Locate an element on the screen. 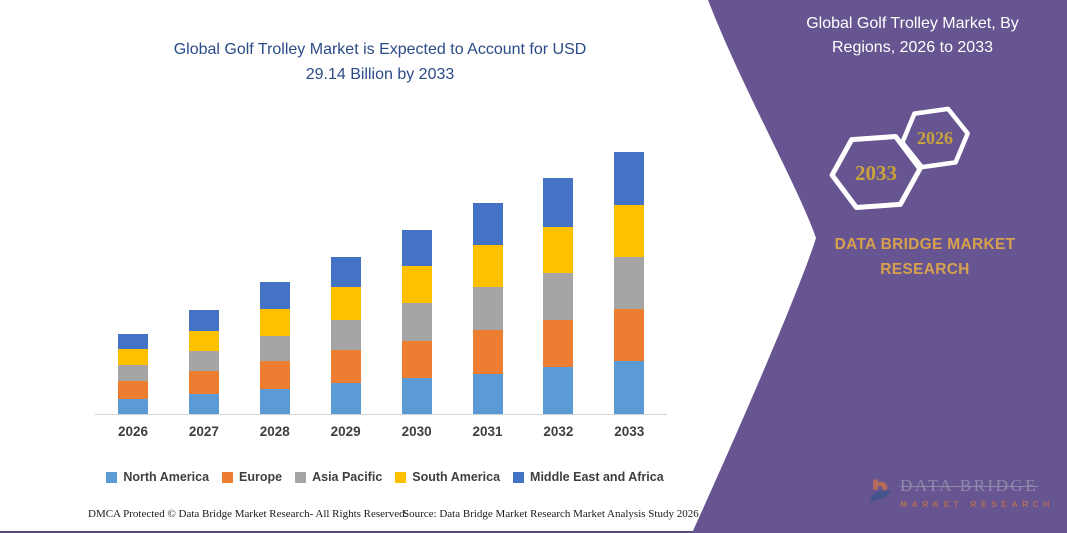 Image resolution: width=1067 pixels, height=533 pixels. bar-segment-2027-middle-east-and-africa is located at coordinates (203, 320).